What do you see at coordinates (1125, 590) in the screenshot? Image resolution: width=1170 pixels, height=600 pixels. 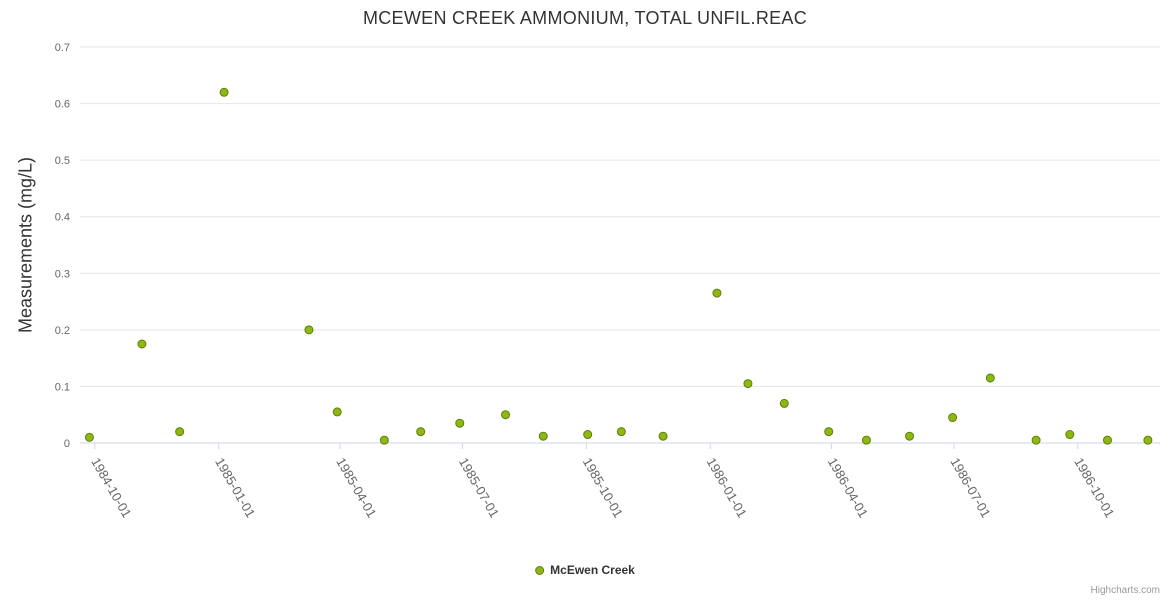 I see `highcharts-credit-link: Highcharts.com` at bounding box center [1125, 590].